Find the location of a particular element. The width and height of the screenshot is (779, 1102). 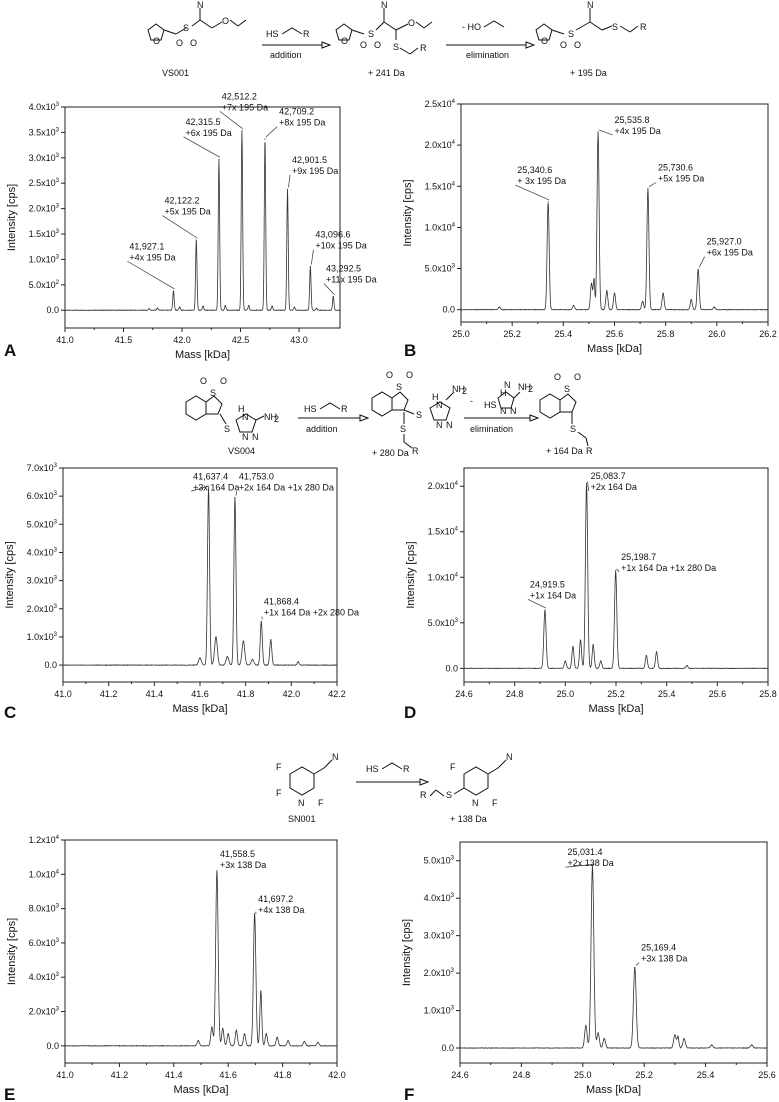

x-tick-label: 24.8 is located at coordinates (522, 1075).